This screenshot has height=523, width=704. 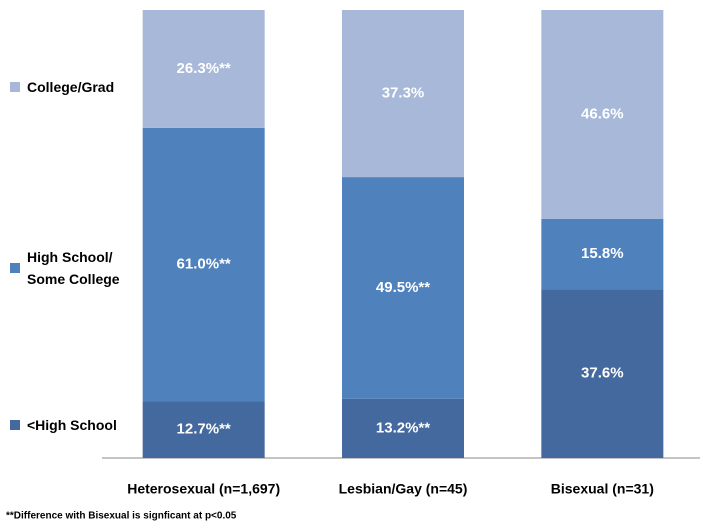 I want to click on data-label: 15.8%, so click(x=602, y=253).